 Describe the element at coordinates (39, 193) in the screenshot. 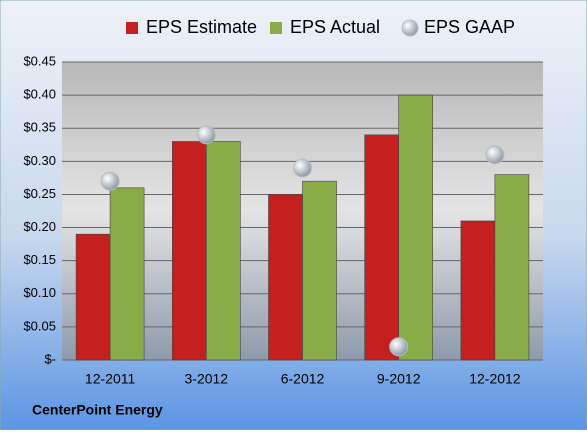

I see `y-tick-label: $0.25` at that location.